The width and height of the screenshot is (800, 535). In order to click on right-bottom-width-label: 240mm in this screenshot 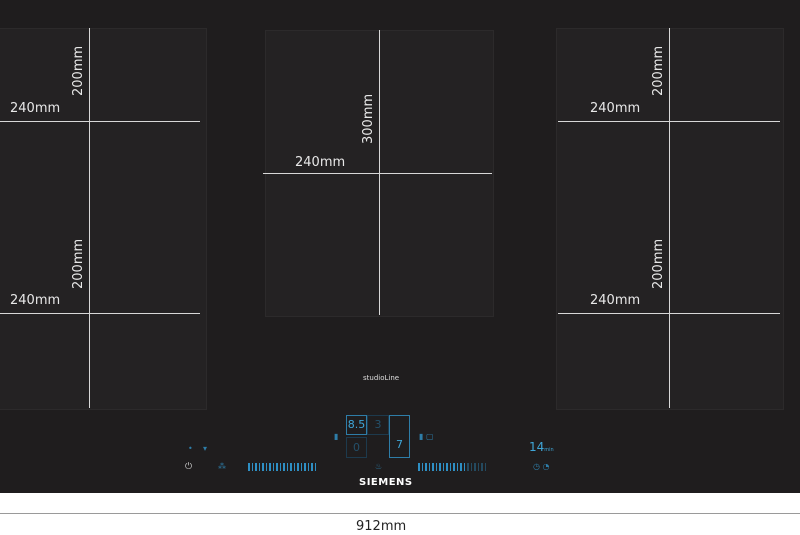, I will do `click(615, 300)`.